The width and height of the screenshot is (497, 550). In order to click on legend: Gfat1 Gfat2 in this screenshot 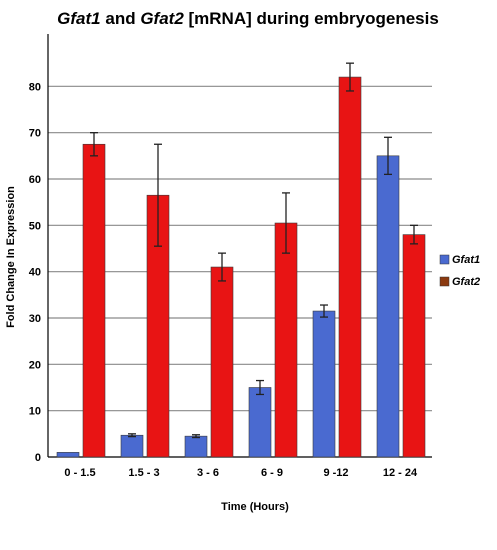, I will do `click(459, 271)`.